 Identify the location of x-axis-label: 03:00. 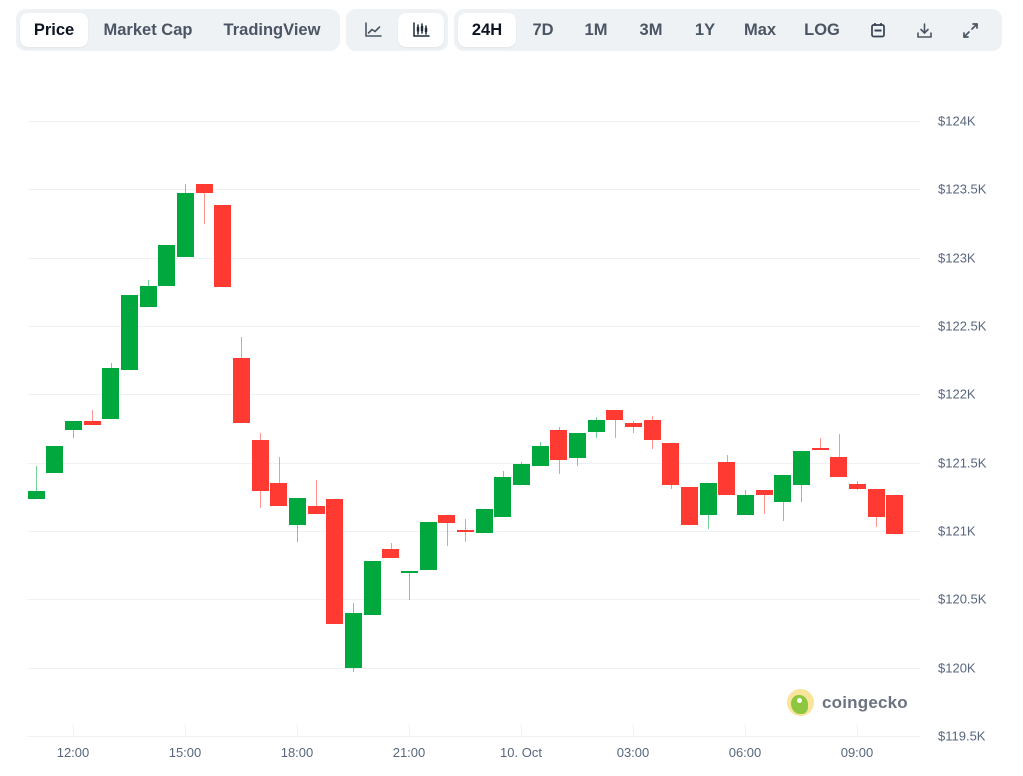
(633, 752).